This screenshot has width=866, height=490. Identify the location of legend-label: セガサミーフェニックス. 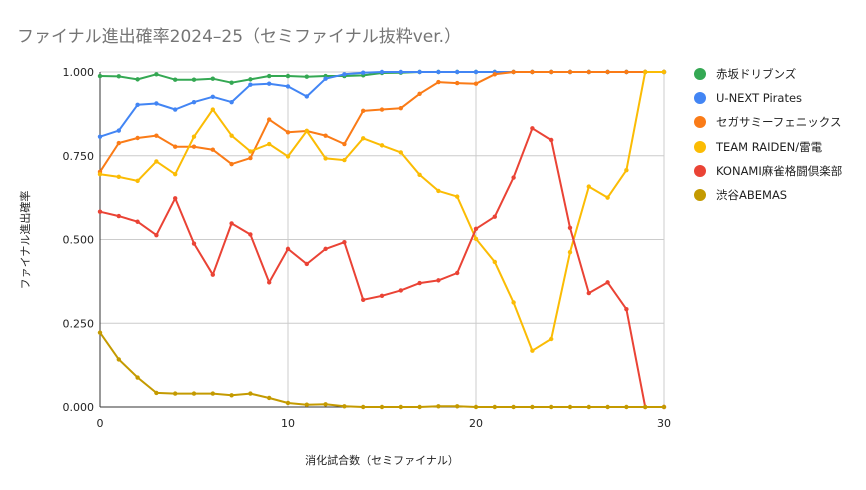
(779, 122).